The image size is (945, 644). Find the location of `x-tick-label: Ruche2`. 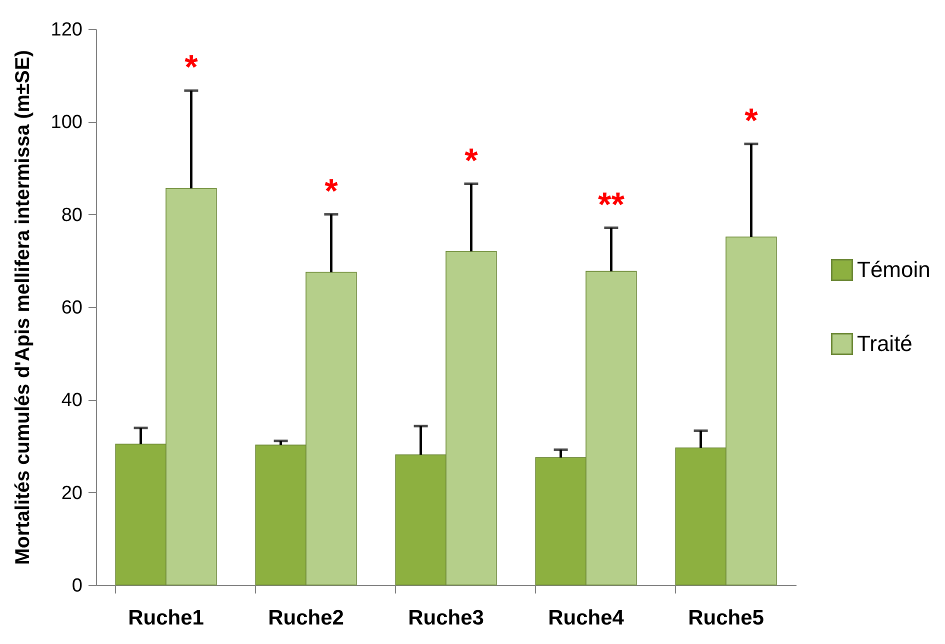

x-tick-label: Ruche2 is located at coordinates (306, 618).